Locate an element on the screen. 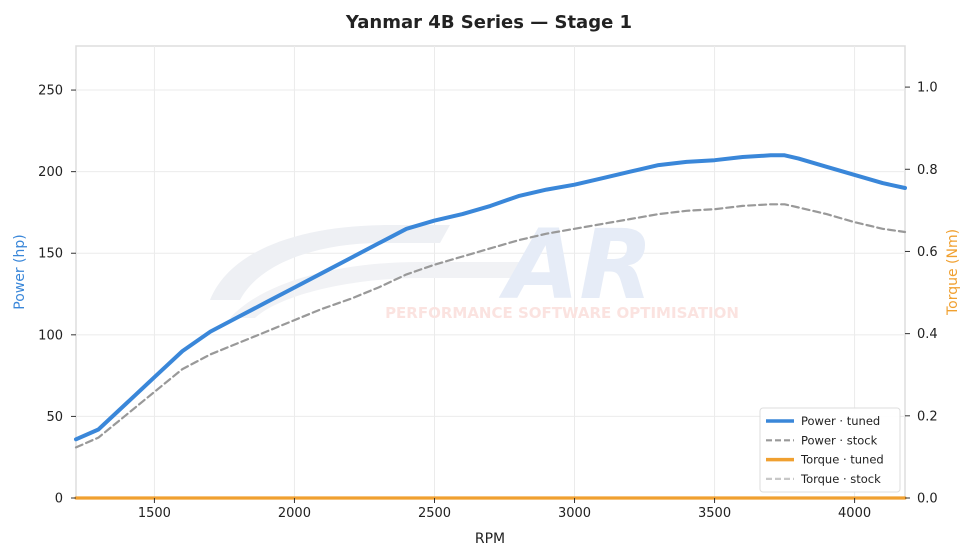  x-tick-label: 2000 is located at coordinates (294, 513).